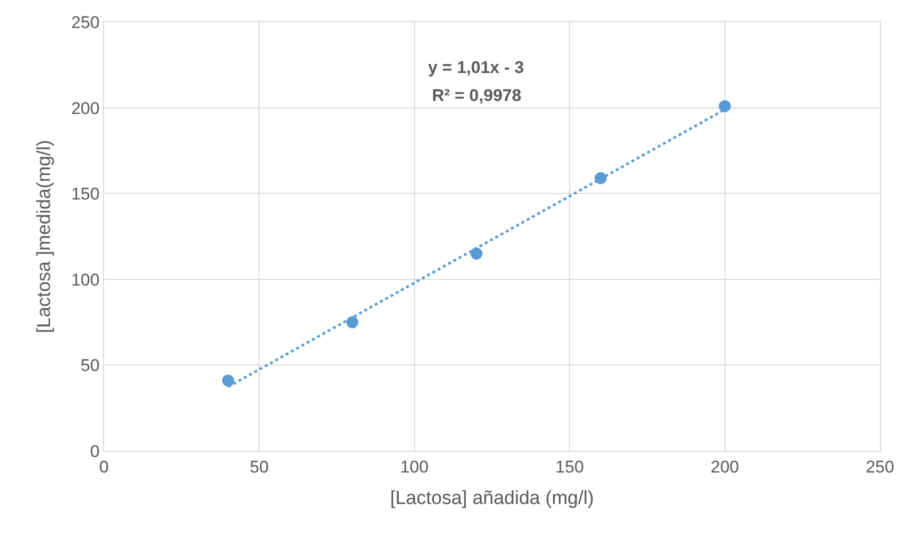 This screenshot has height=535, width=906. I want to click on y-tick-label: 250, so click(85, 22).